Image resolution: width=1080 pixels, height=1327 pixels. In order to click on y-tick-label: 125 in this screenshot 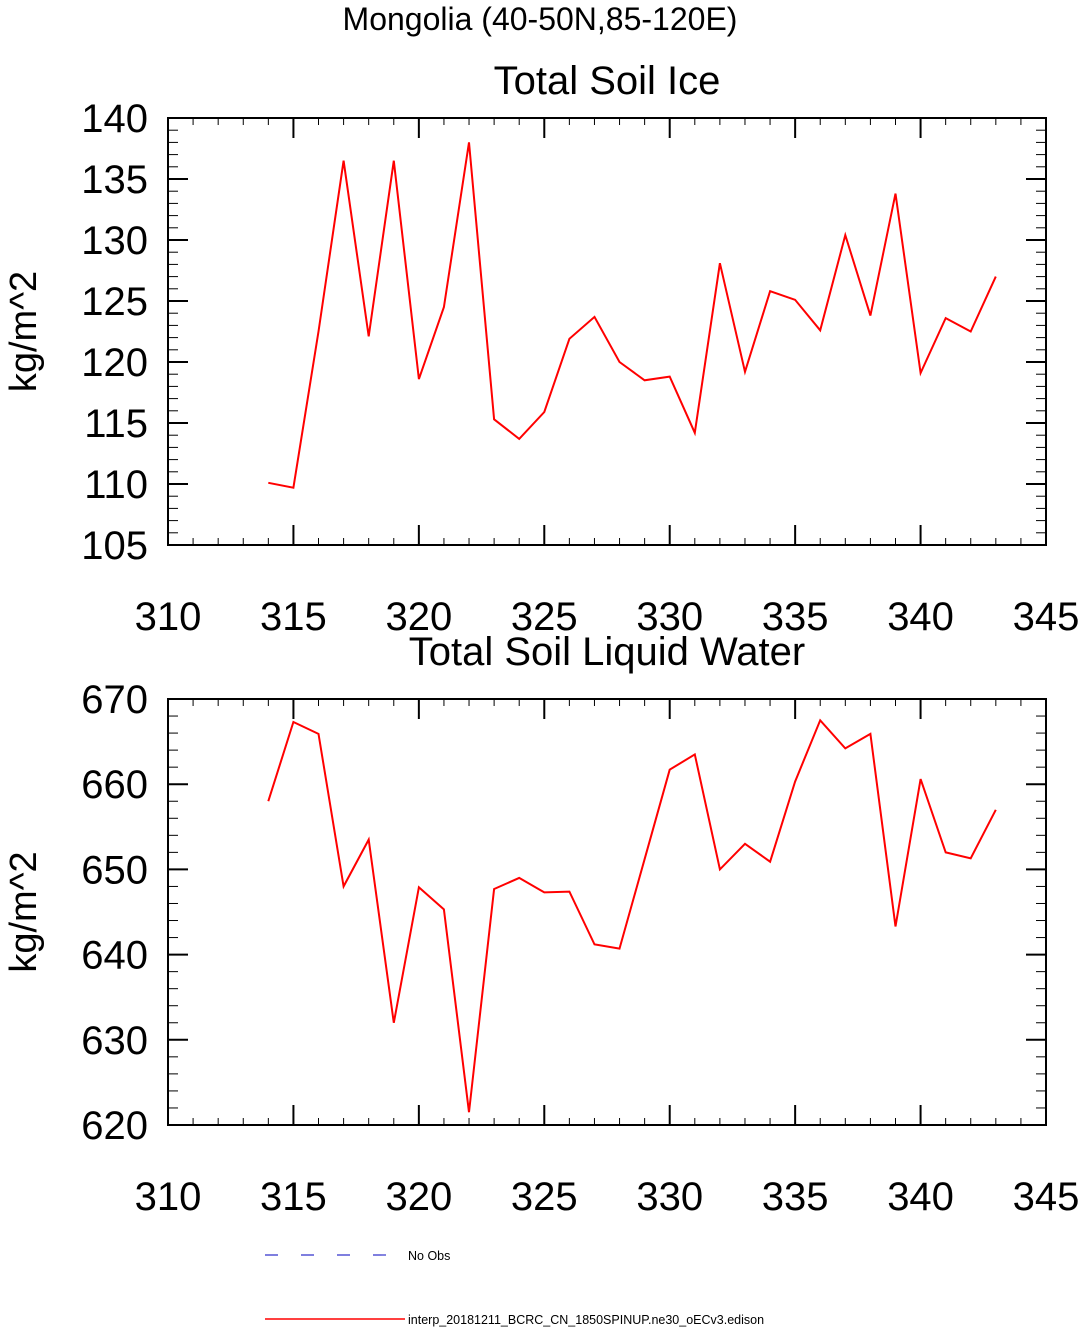, I will do `click(114, 302)`.